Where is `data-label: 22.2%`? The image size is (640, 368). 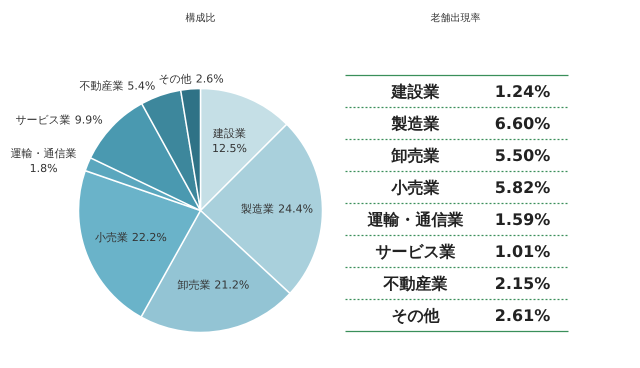
data-label: 22.2% is located at coordinates (149, 237).